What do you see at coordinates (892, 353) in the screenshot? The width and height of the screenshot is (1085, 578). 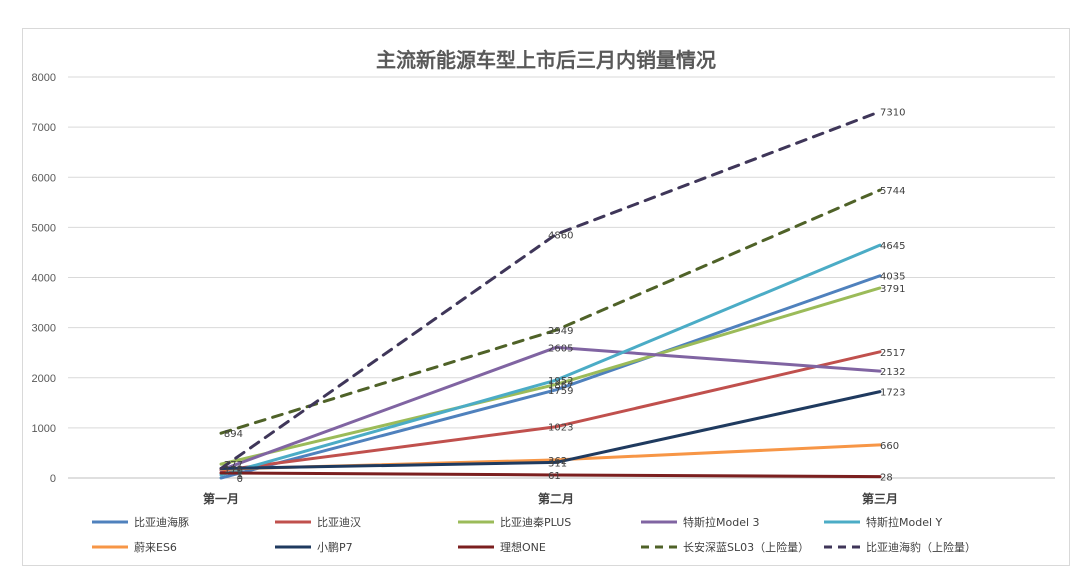 I see `data-label: 2517` at bounding box center [892, 353].